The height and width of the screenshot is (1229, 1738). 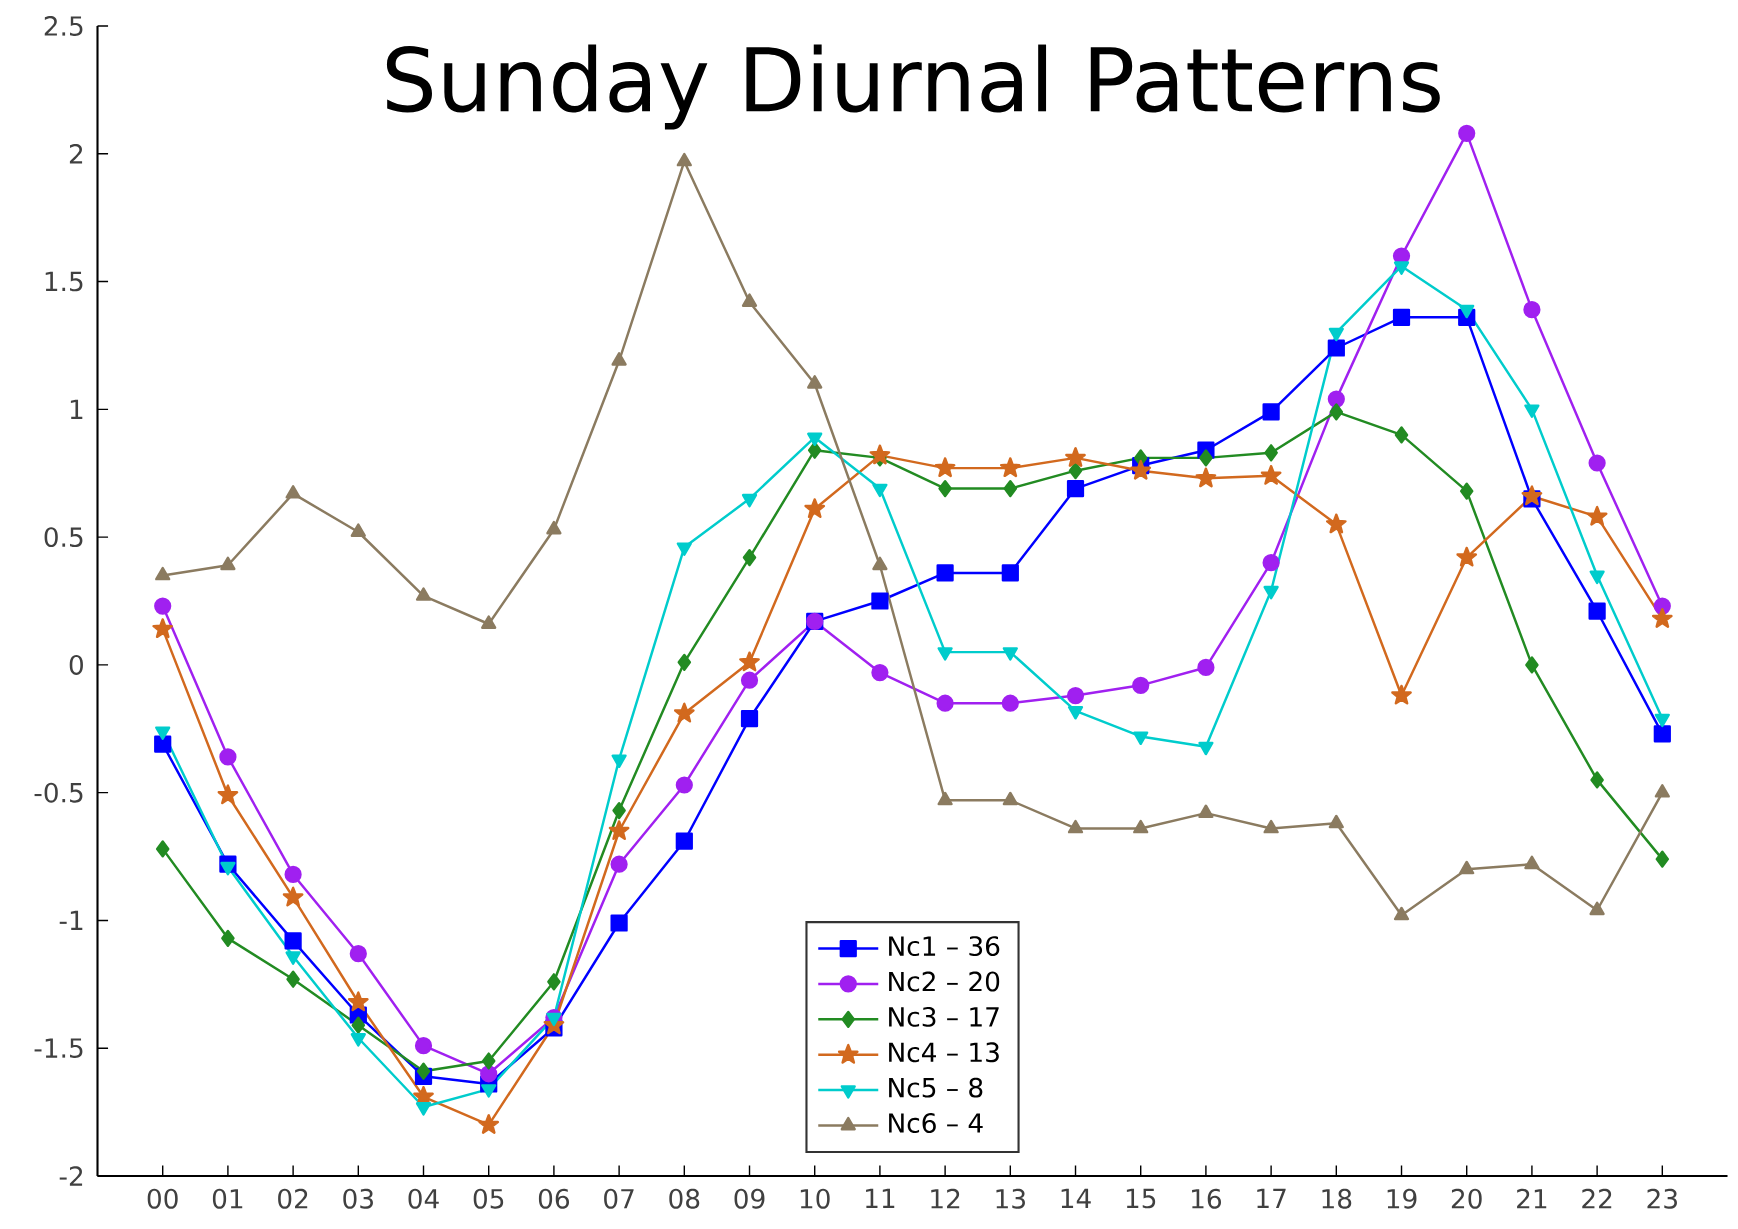 What do you see at coordinates (1010, 1198) in the screenshot?
I see `x-tick-label: 13` at bounding box center [1010, 1198].